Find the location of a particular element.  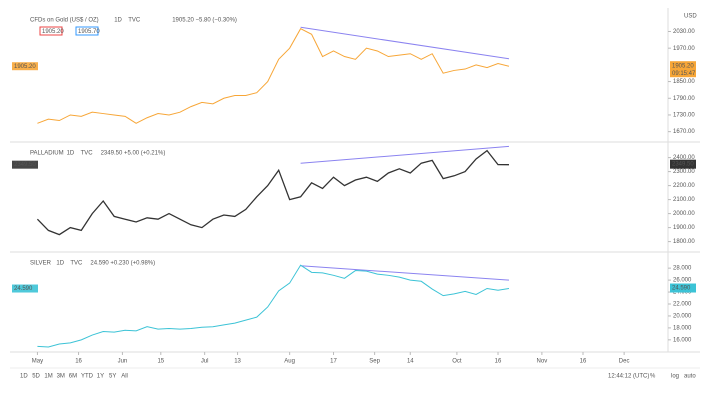

scale-button: auto is located at coordinates (690, 377).